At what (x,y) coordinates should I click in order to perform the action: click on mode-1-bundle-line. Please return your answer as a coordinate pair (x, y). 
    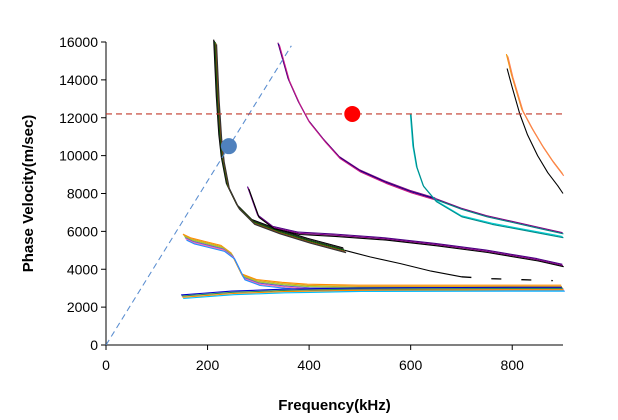
    Looking at the image, I should click on (281, 149).